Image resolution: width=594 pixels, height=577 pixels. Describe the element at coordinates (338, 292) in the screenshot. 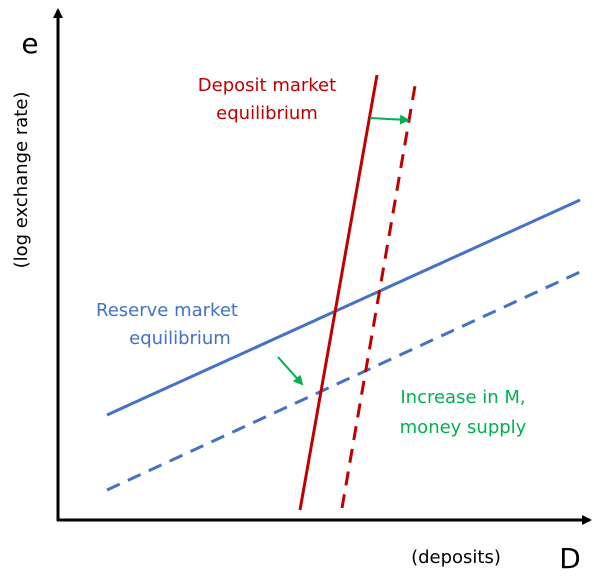

I see `deposit-curve` at that location.